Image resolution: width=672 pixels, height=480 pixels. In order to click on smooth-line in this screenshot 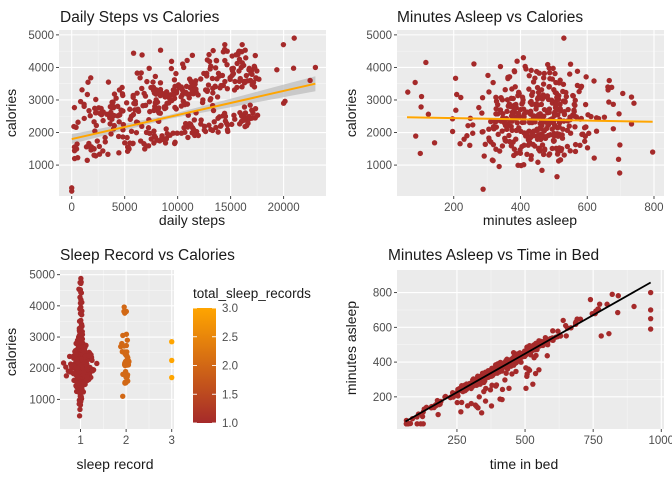, I will do `click(193, 111)`.